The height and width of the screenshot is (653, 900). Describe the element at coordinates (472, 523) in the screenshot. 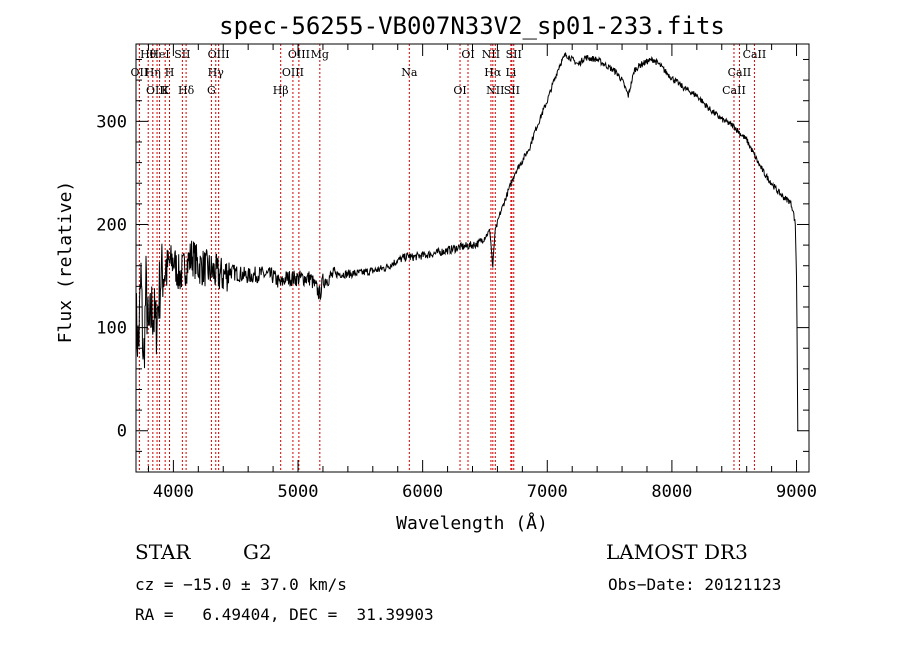

I see `x-axis-label: Wavelength (Å)` at that location.